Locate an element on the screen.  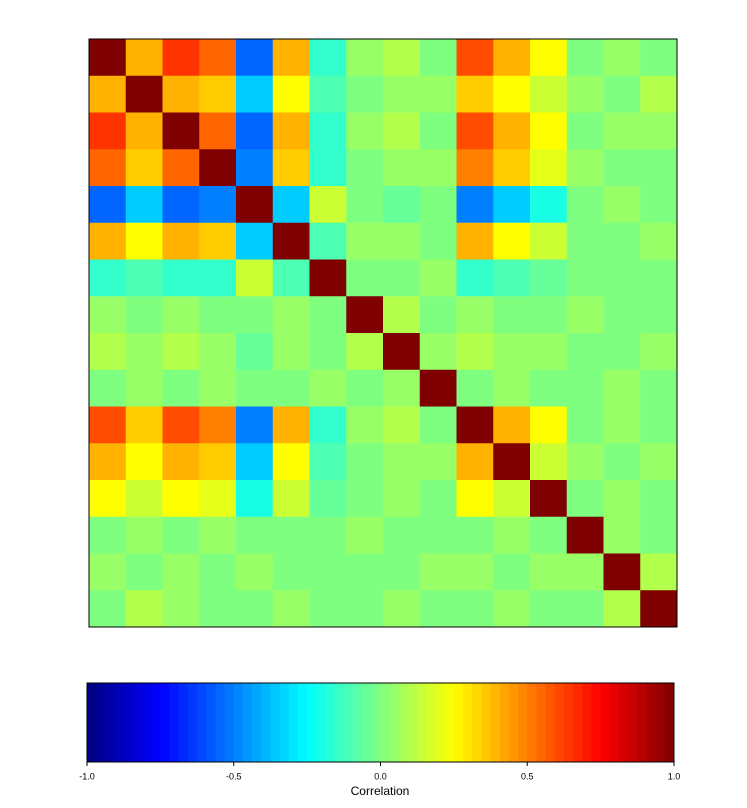
colorbar-tick-label: -0.5 is located at coordinates (234, 776).